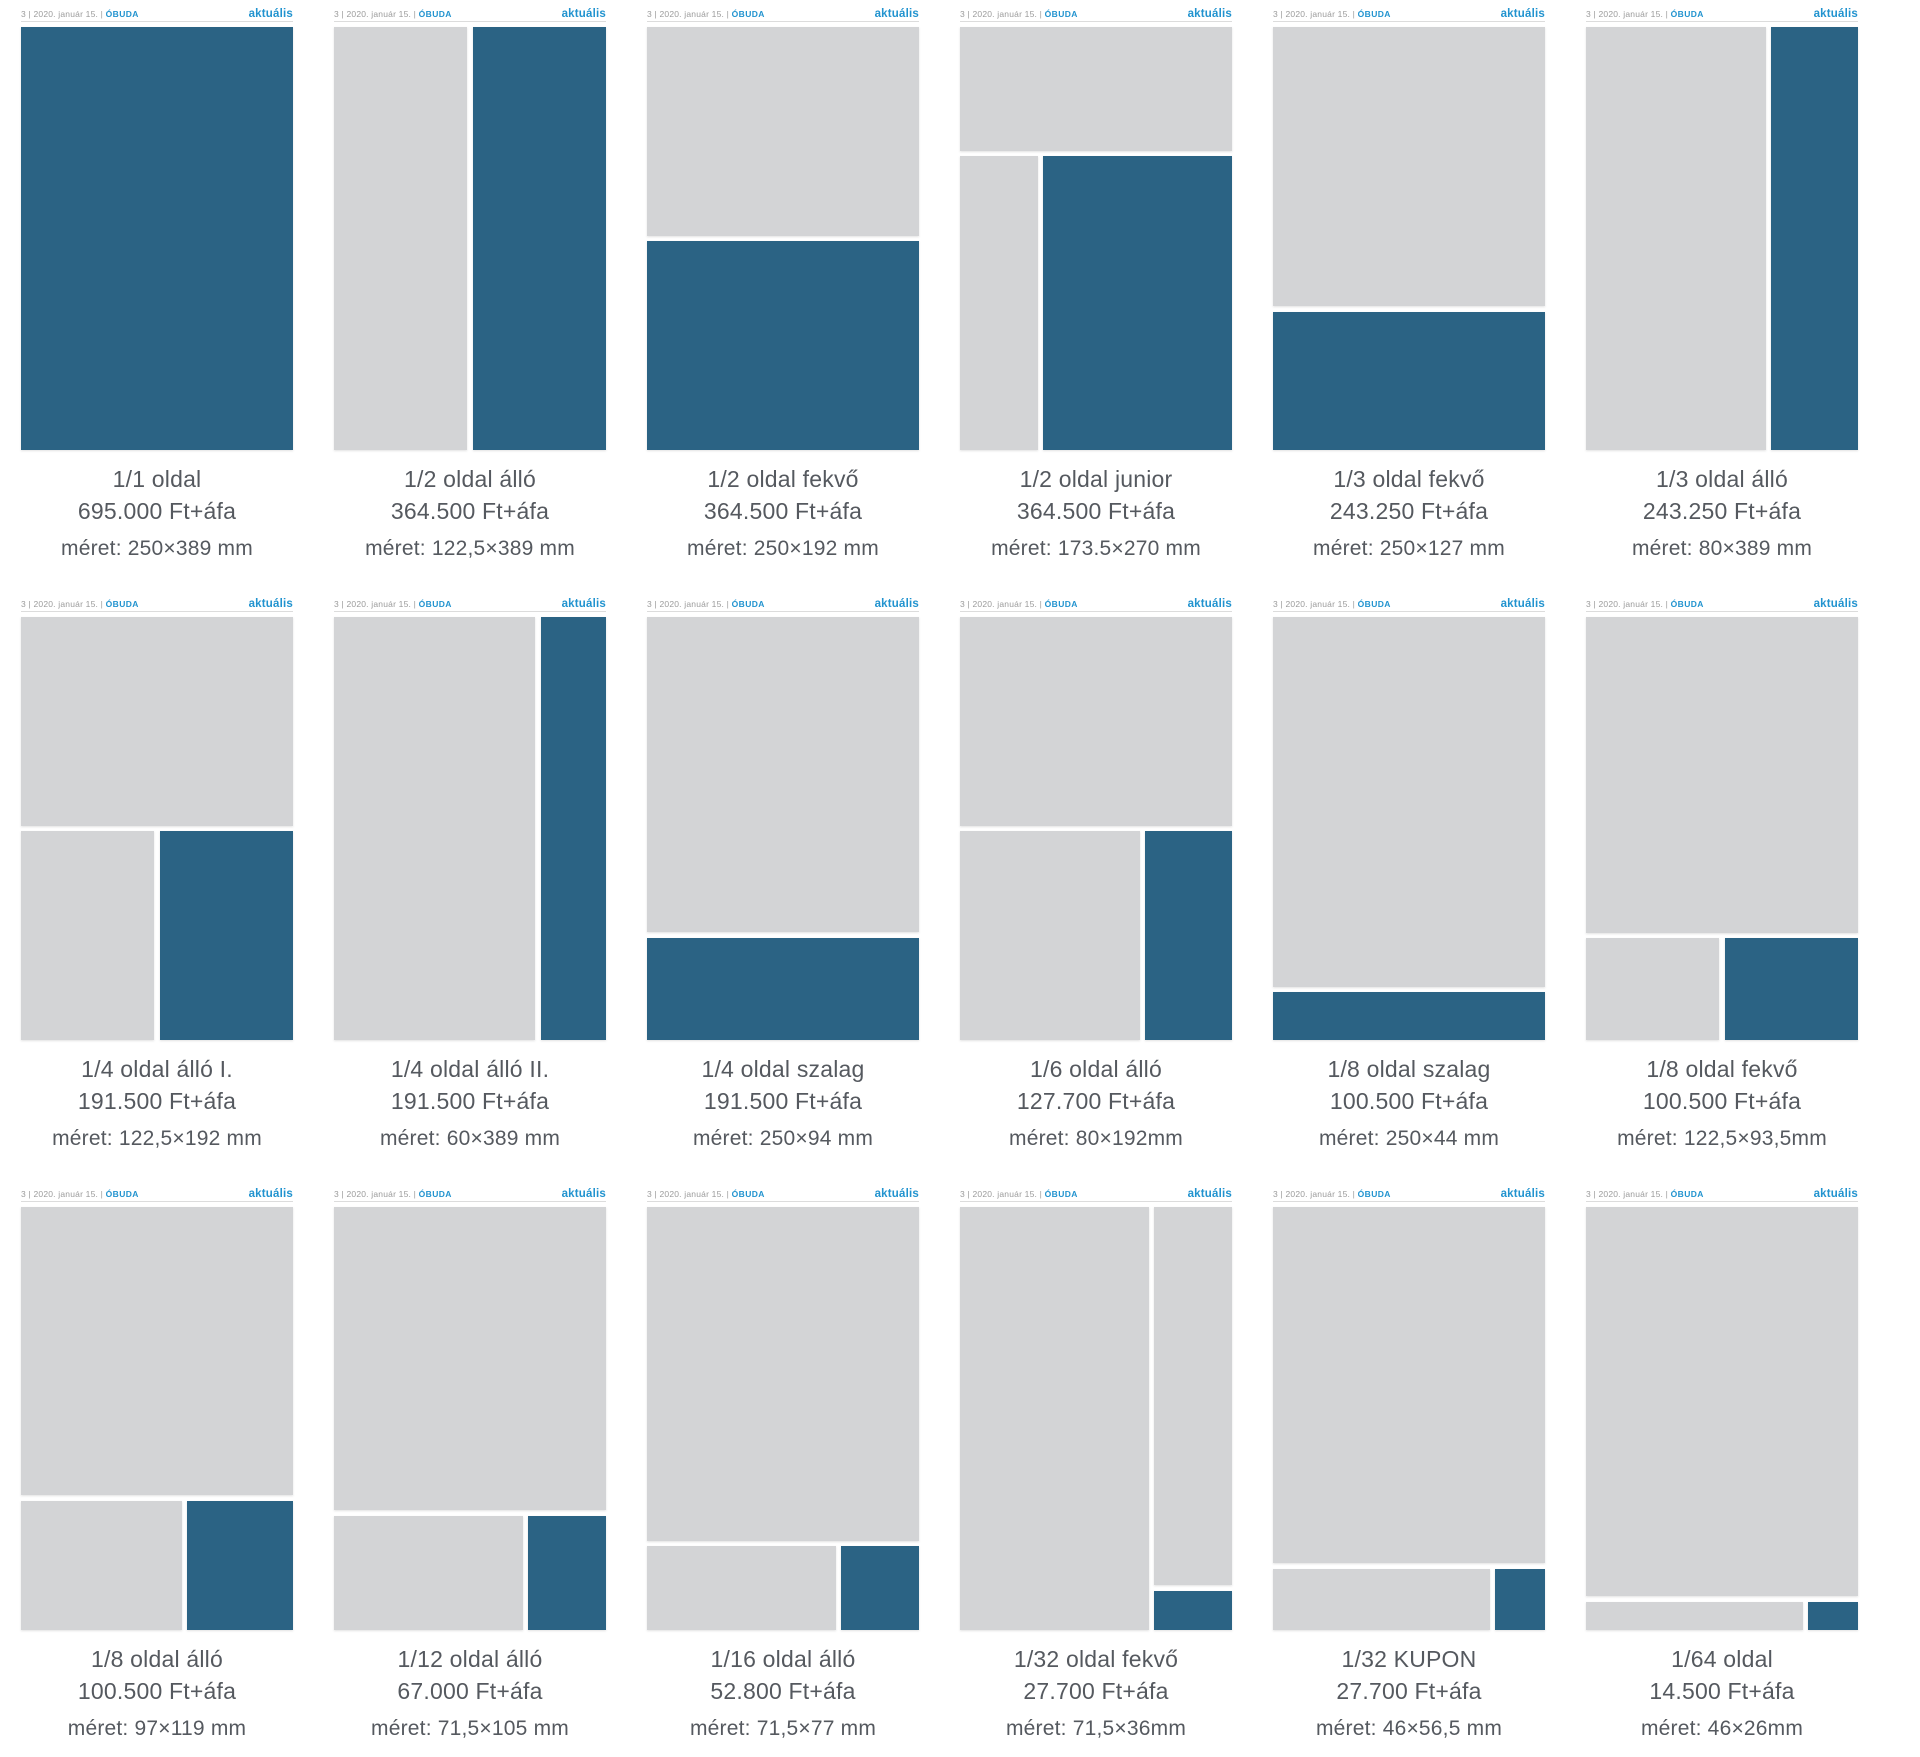  Describe the element at coordinates (470, 511) in the screenshot. I see `ad-price: 364.500 Ft+áfa` at that location.